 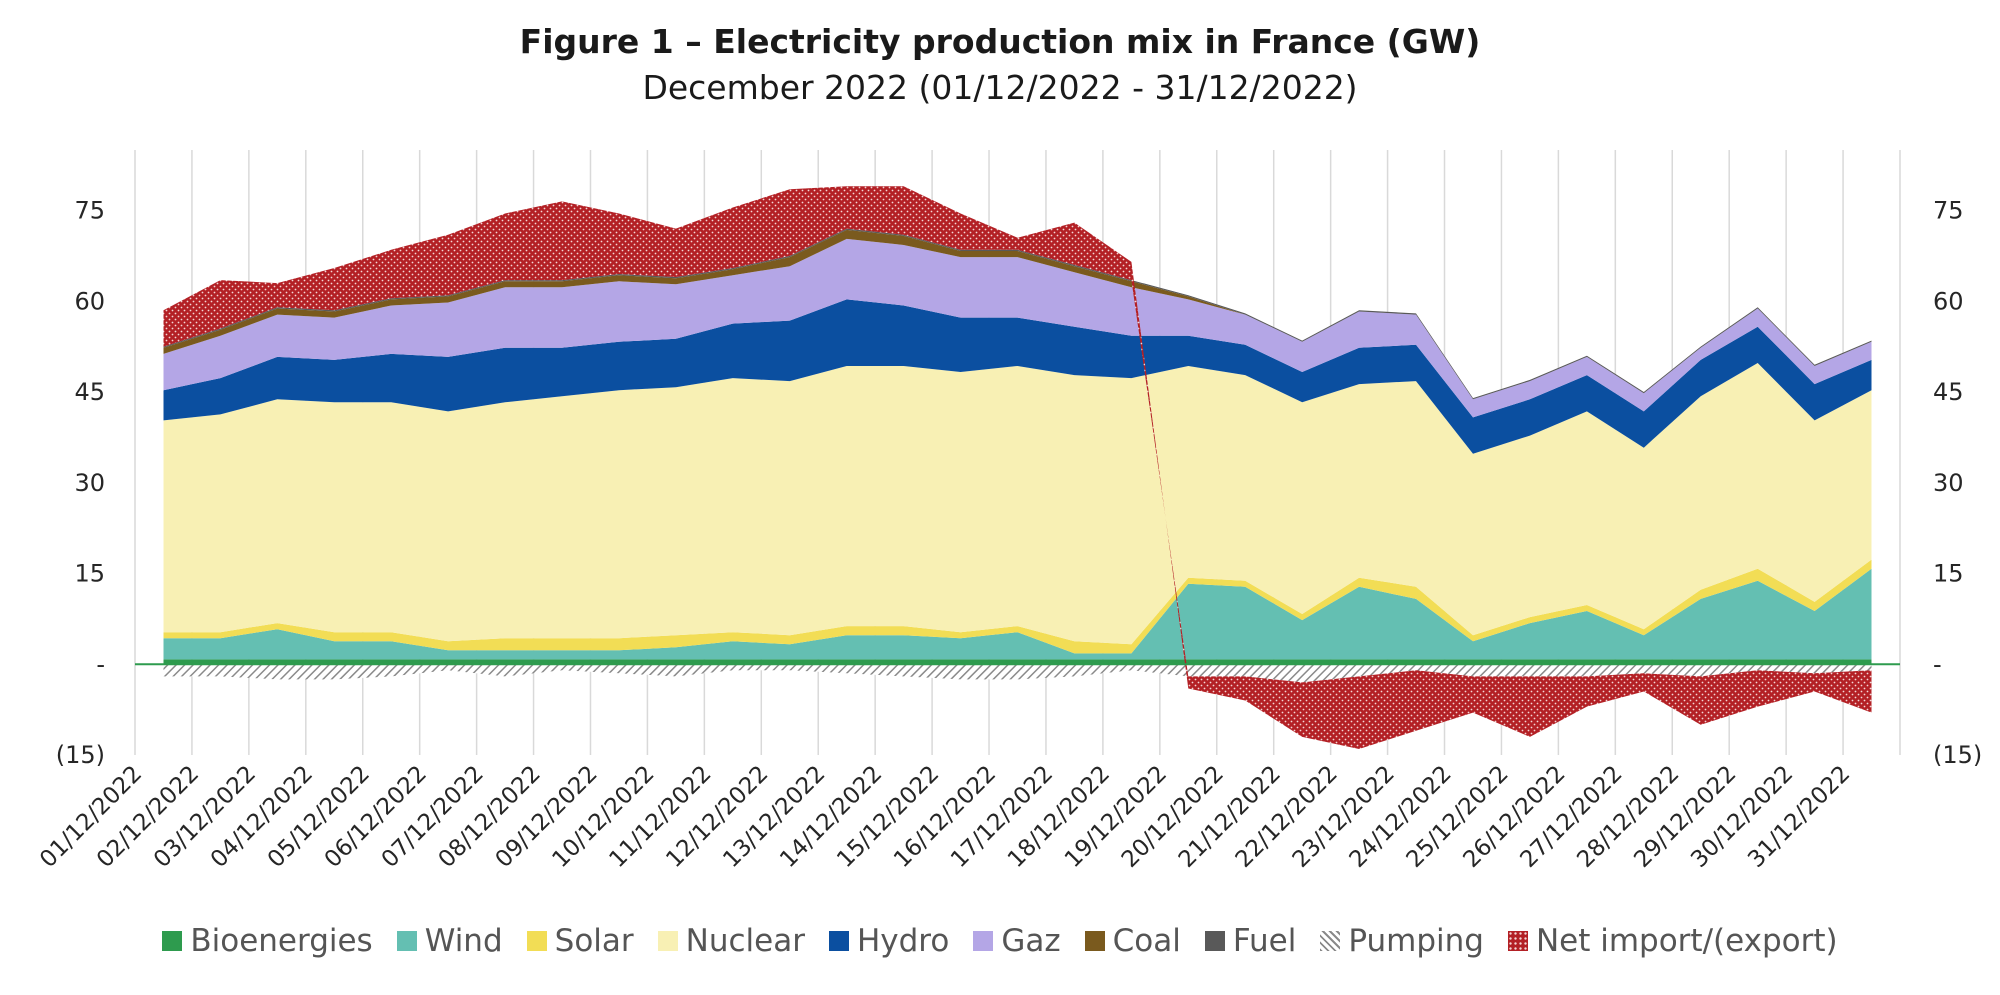 I want to click on legend-swatch-net-import-export, so click(x=1517, y=941).